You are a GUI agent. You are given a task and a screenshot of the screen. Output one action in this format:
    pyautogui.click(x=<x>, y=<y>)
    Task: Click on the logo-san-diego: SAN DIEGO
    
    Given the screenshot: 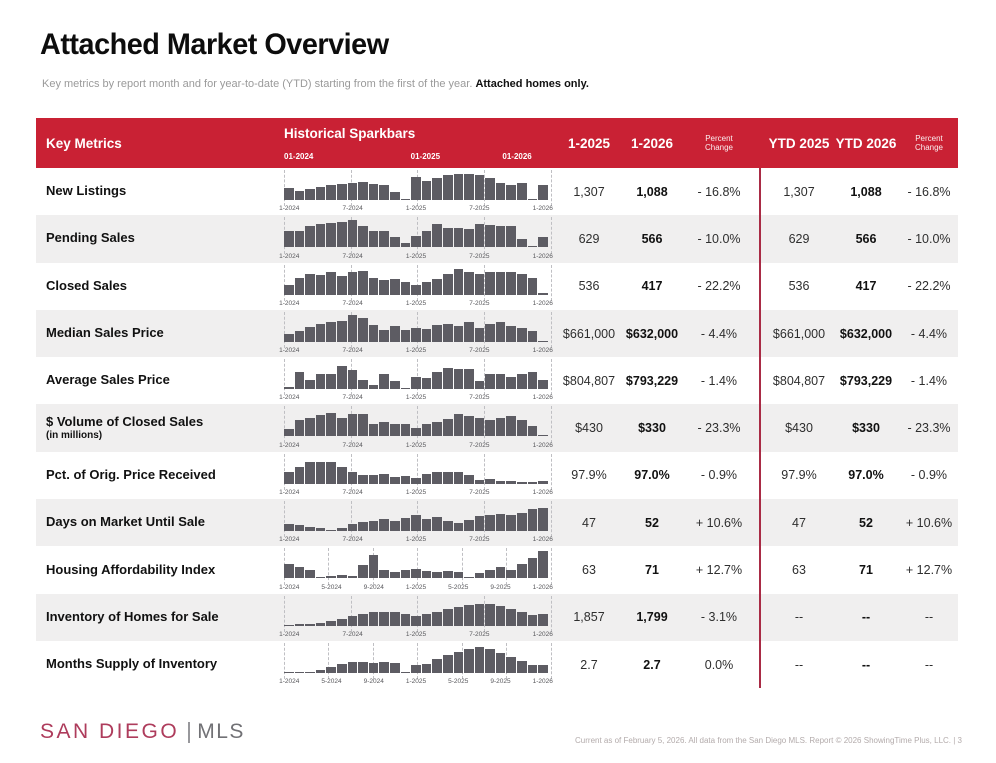 What is the action you would take?
    pyautogui.click(x=110, y=731)
    